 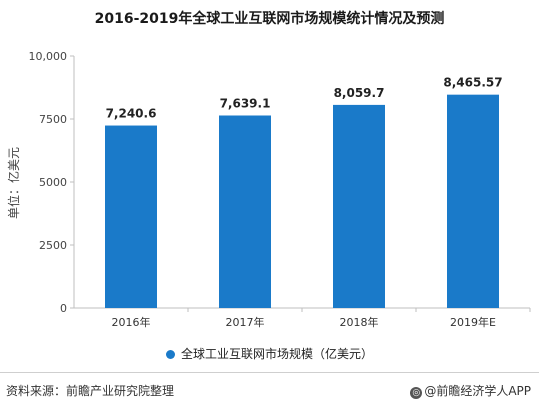 I want to click on y-axis-label: 单位：亿美元, so click(x=13, y=183).